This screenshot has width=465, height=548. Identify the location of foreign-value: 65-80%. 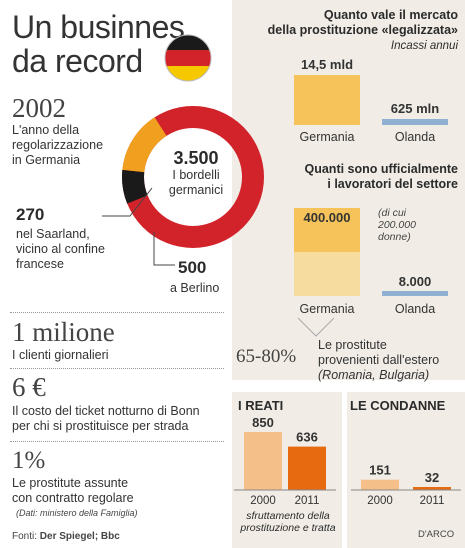
(266, 356).